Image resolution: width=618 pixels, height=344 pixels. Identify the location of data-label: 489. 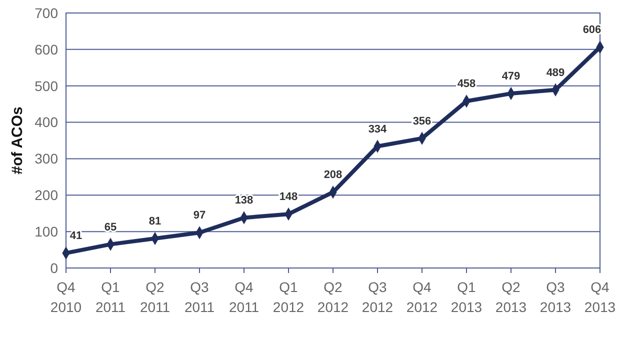
(555, 72).